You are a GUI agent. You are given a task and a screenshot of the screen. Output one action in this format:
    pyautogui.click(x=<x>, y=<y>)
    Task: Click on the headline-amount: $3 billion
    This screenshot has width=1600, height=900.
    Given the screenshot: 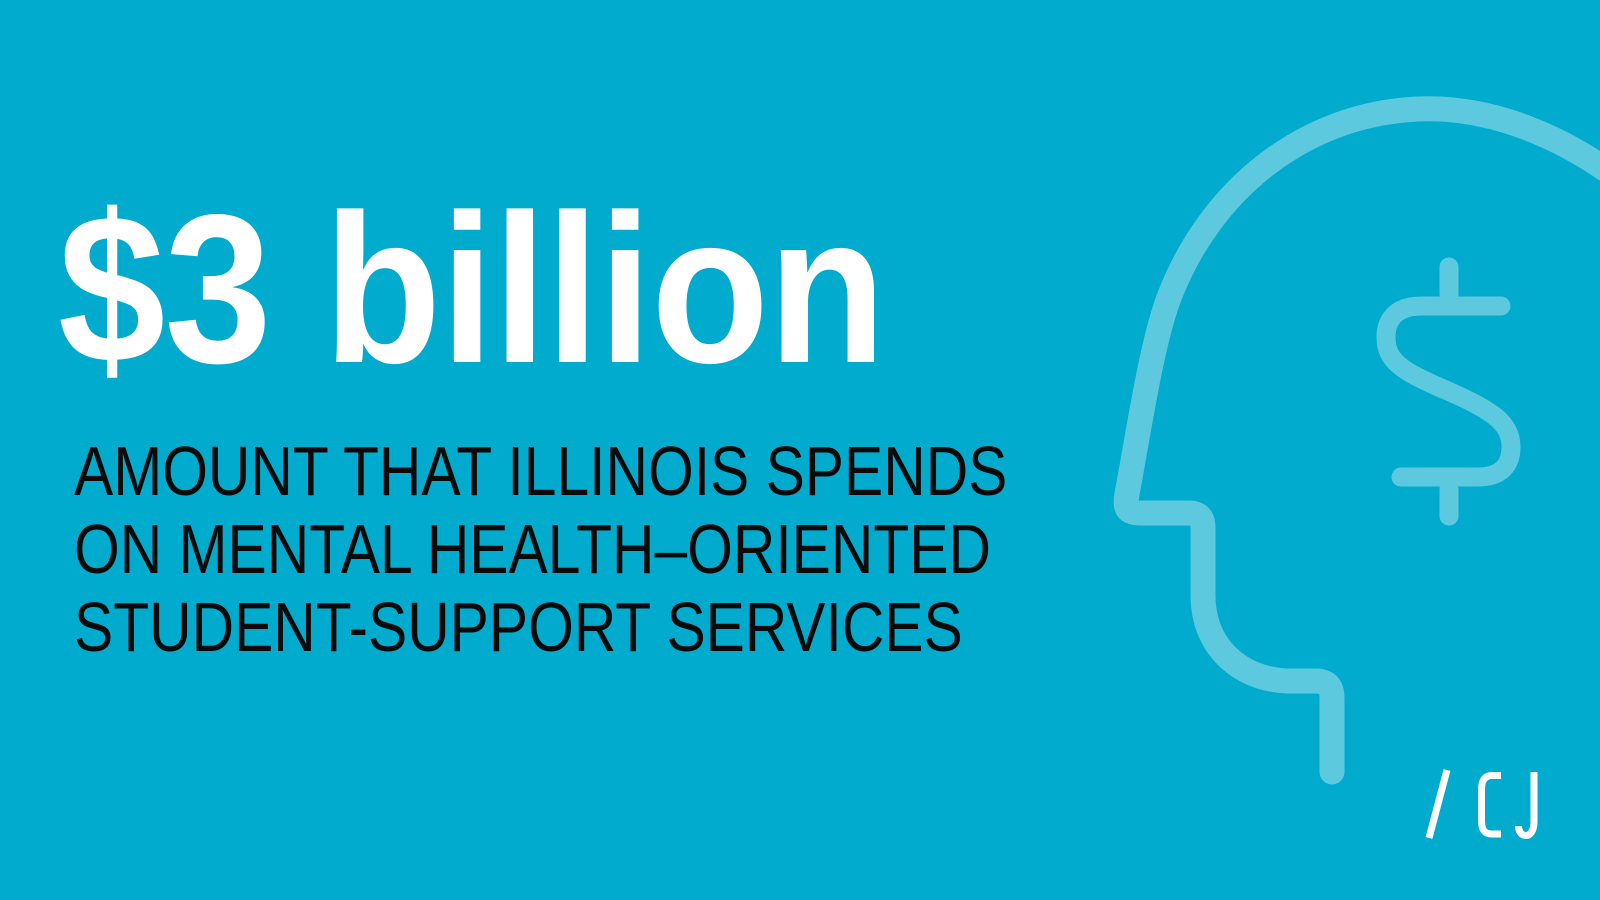 What is the action you would take?
    pyautogui.click(x=472, y=288)
    